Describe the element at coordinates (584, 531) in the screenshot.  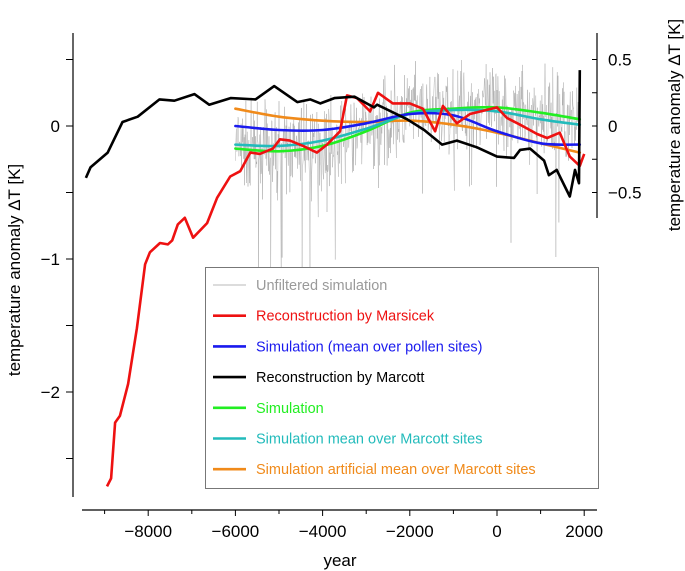
I see `x-tick-label: 2000` at that location.